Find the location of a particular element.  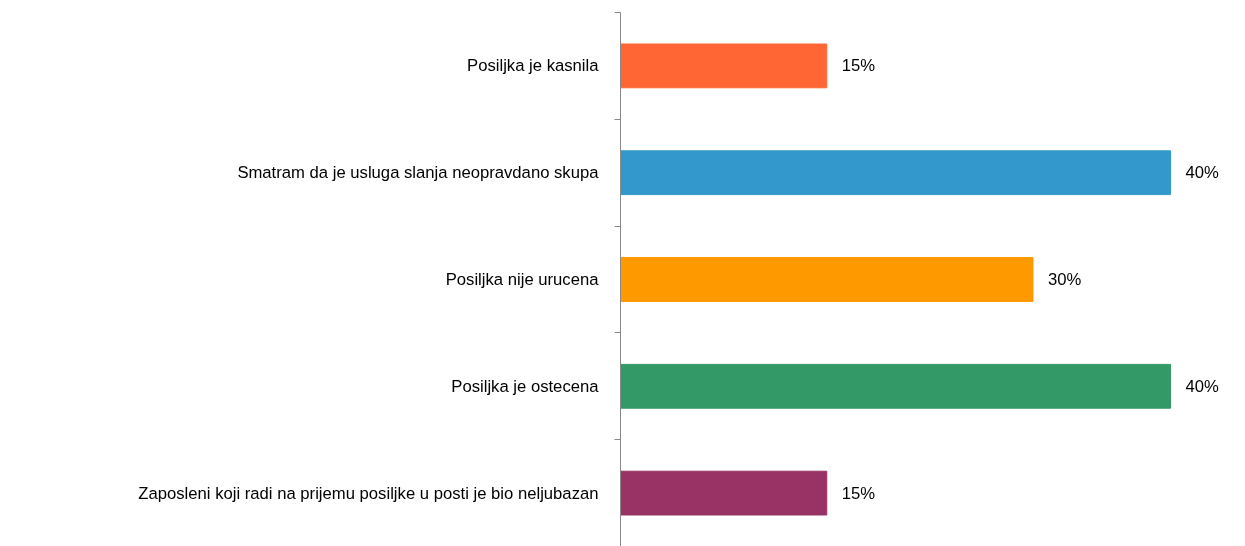

y-tick-label: Smatram da je usluga slanja neopravdano skupa is located at coordinates (418, 173).